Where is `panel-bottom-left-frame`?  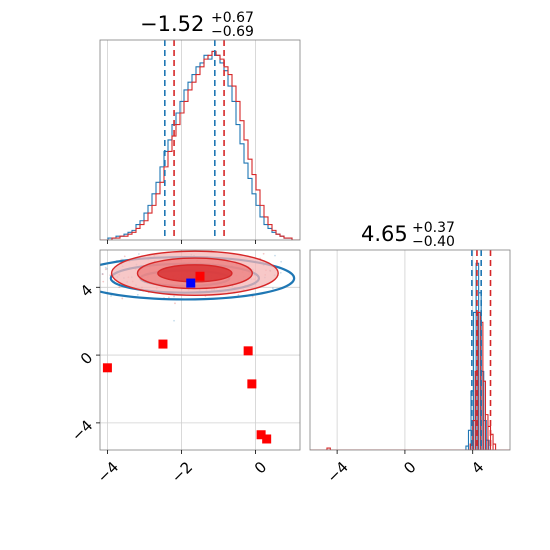 panel-bottom-left-frame is located at coordinates (200, 350).